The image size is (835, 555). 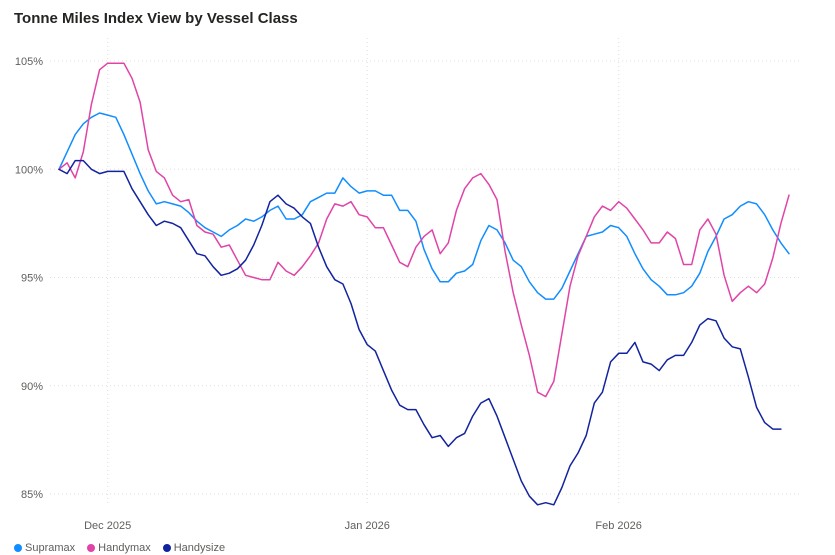 I want to click on chart-title: Tonne Miles Index View by Vessel Class, so click(x=156, y=18).